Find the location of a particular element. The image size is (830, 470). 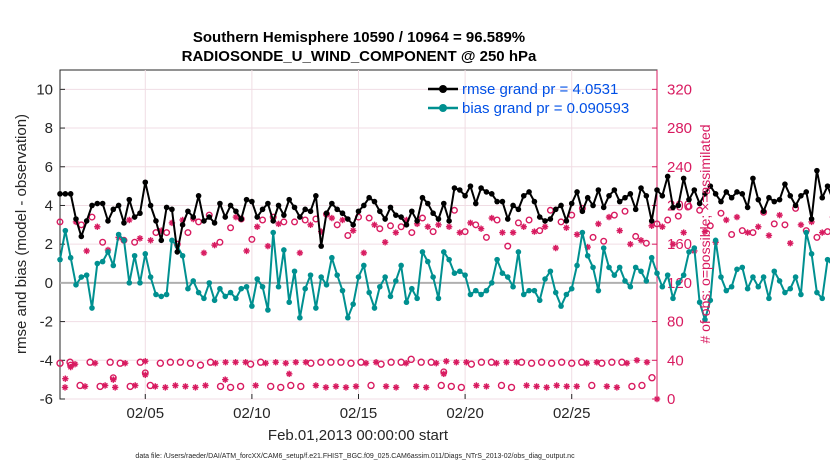

y-right-tick-label: 160 is located at coordinates (679, 244).